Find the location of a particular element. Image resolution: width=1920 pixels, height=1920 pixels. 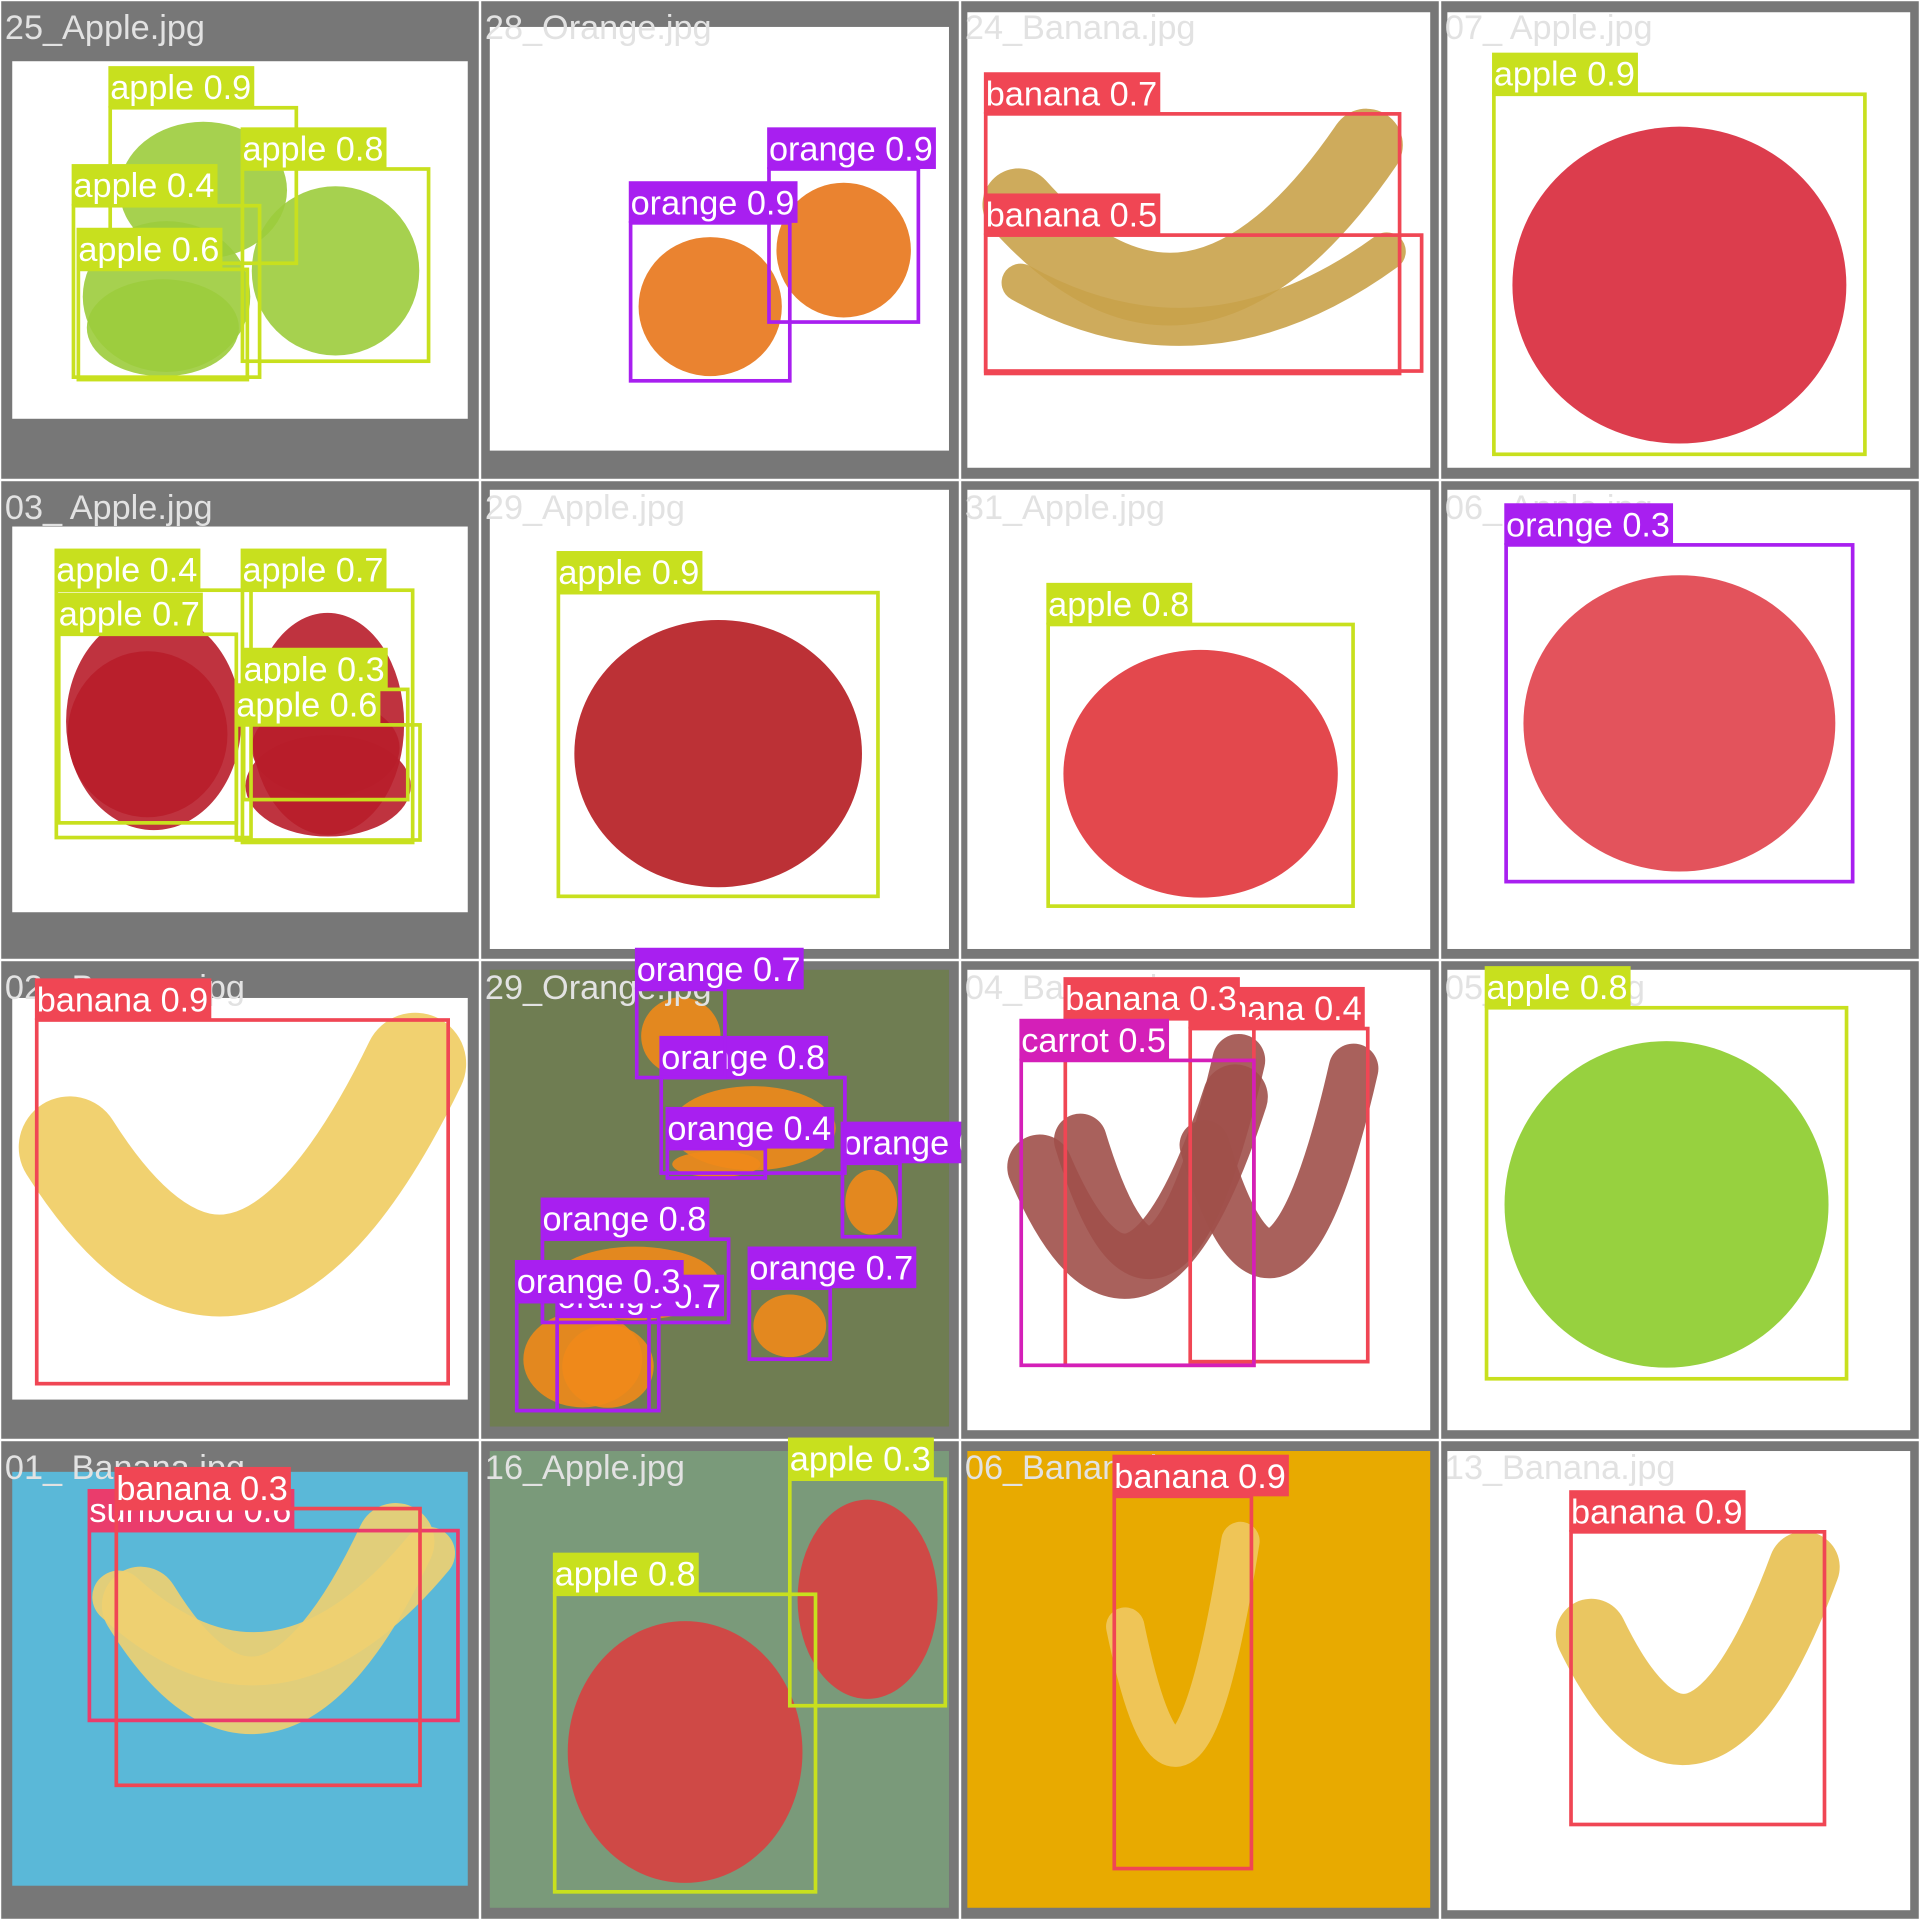

tile: 07_ Apple.jpg apple 0.9 is located at coordinates (1680, 240).